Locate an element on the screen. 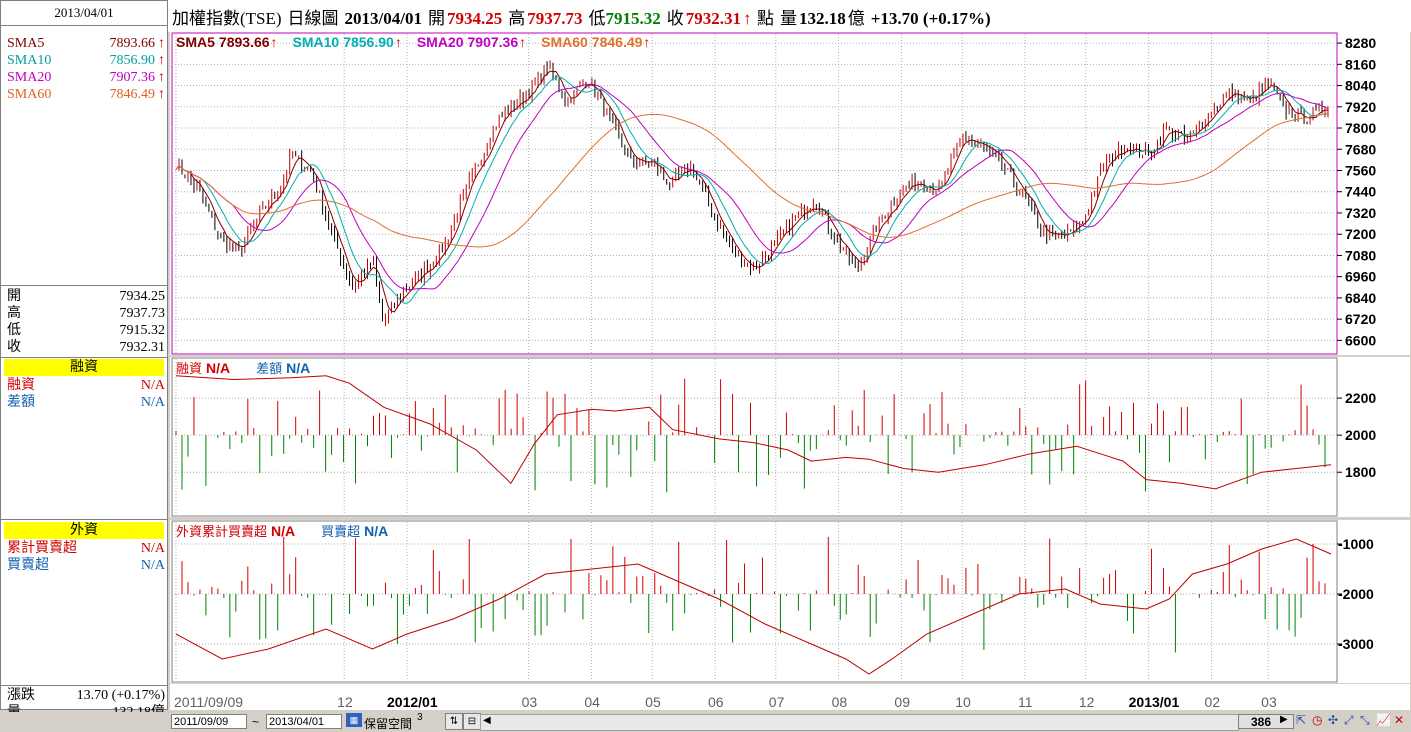 This screenshot has height=732, width=1411. y-tick-label: 8160 is located at coordinates (1360, 64).